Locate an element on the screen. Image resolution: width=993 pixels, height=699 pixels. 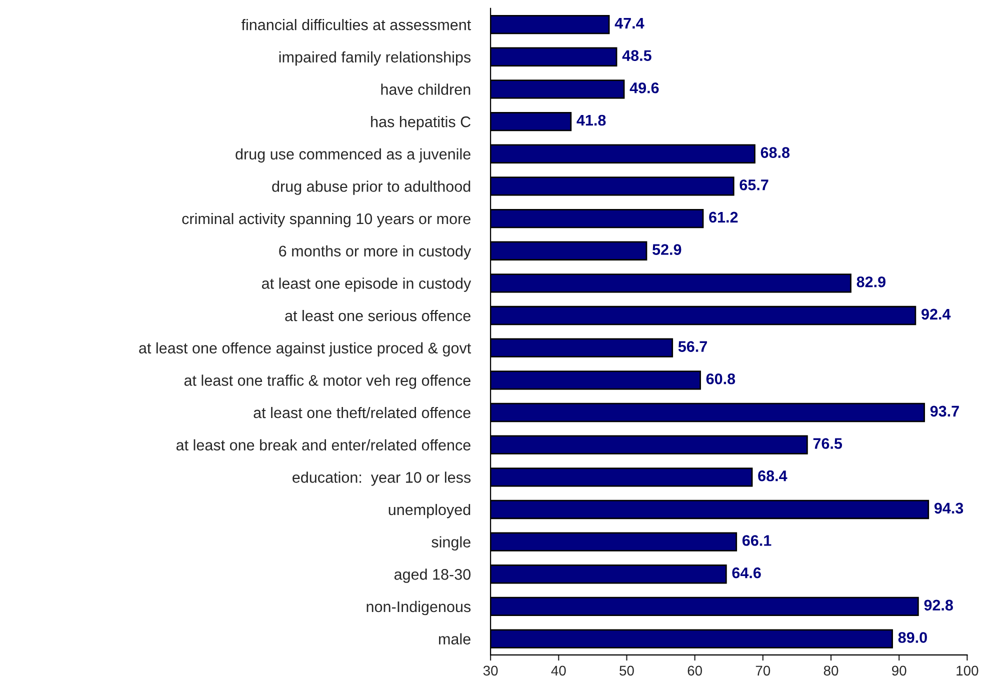
y-tick-label: financial difficulties at assessment is located at coordinates (356, 24).